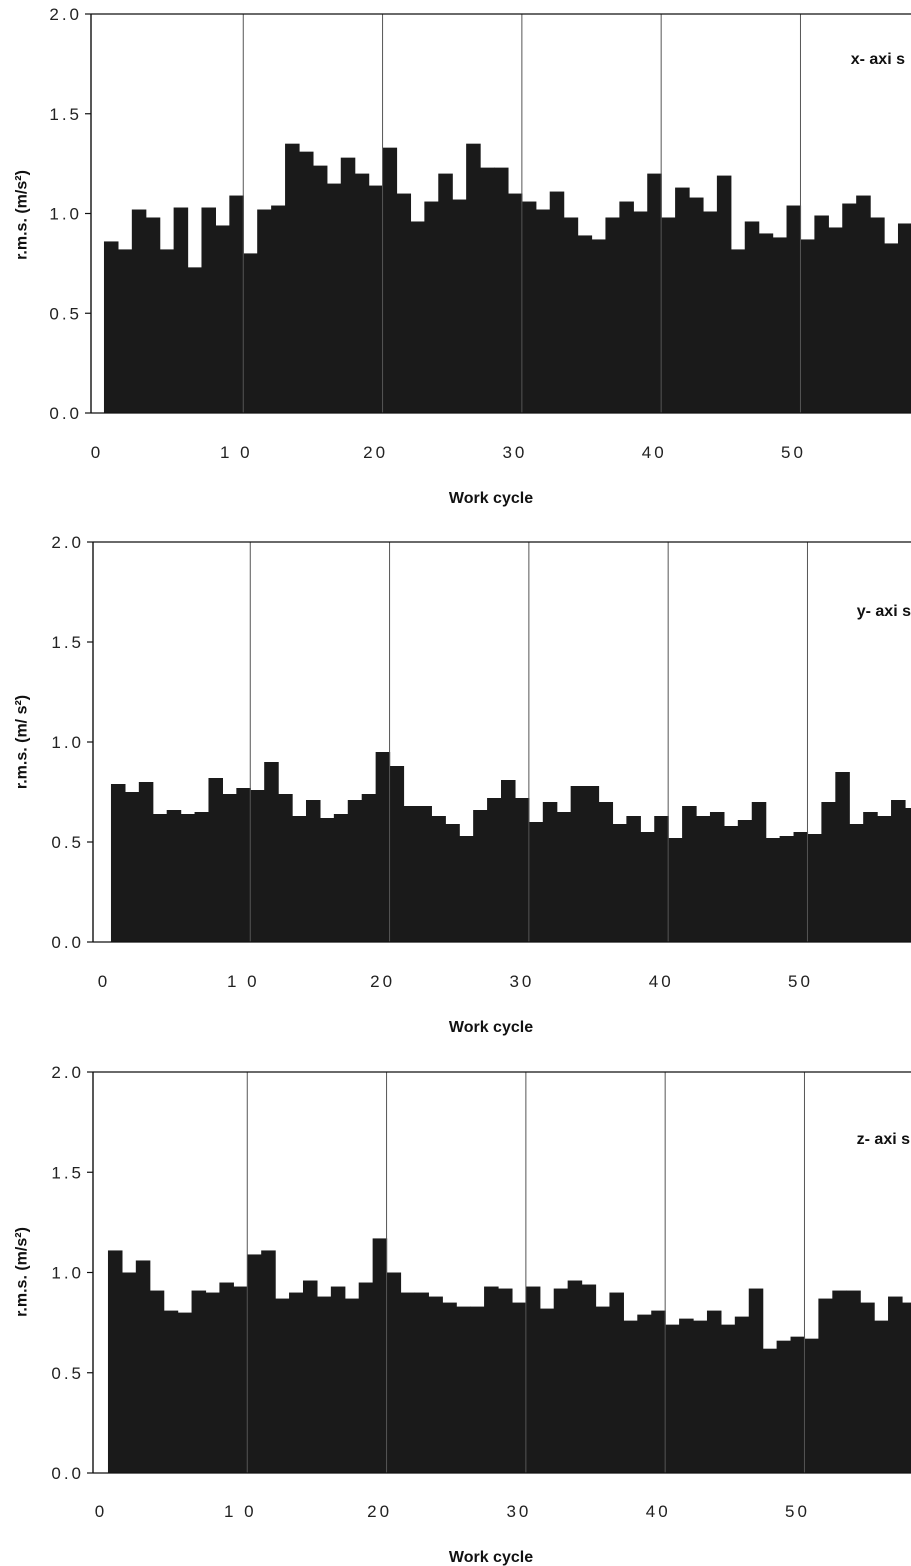 The width and height of the screenshot is (911, 1566). I want to click on x-axis-ytick-label: 0.5, so click(65, 313).